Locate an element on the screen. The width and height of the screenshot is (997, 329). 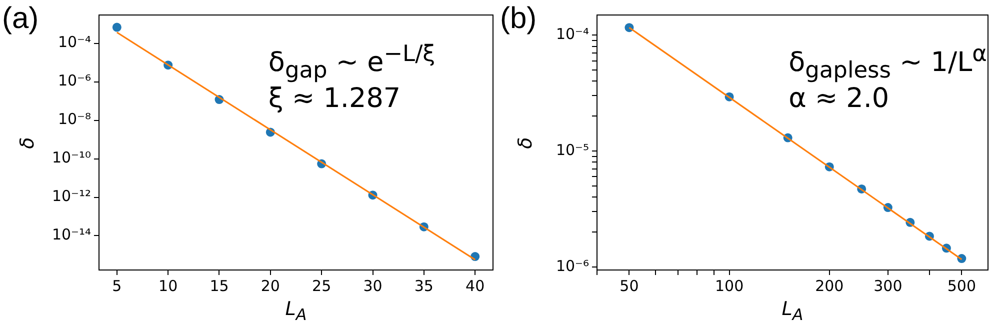
x-tick-label: 25 is located at coordinates (322, 285).